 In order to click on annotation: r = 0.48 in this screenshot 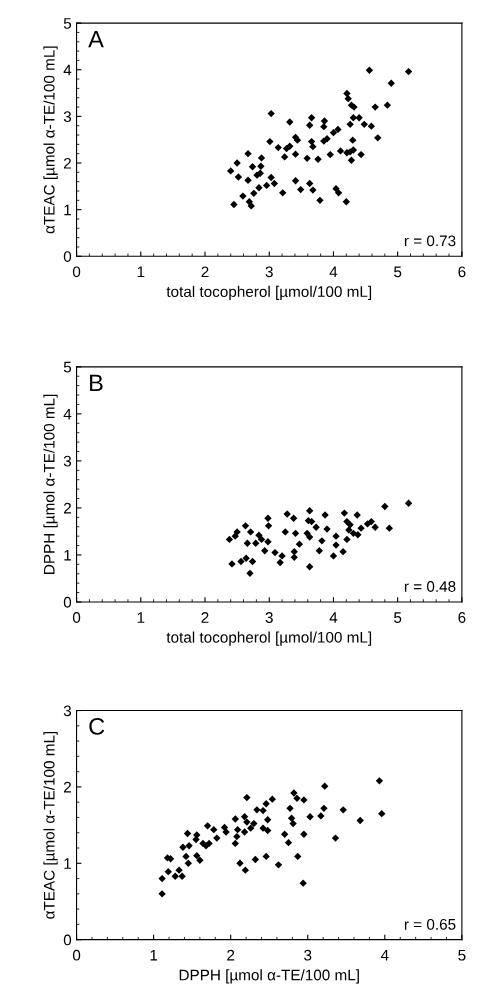, I will do `click(430, 586)`.